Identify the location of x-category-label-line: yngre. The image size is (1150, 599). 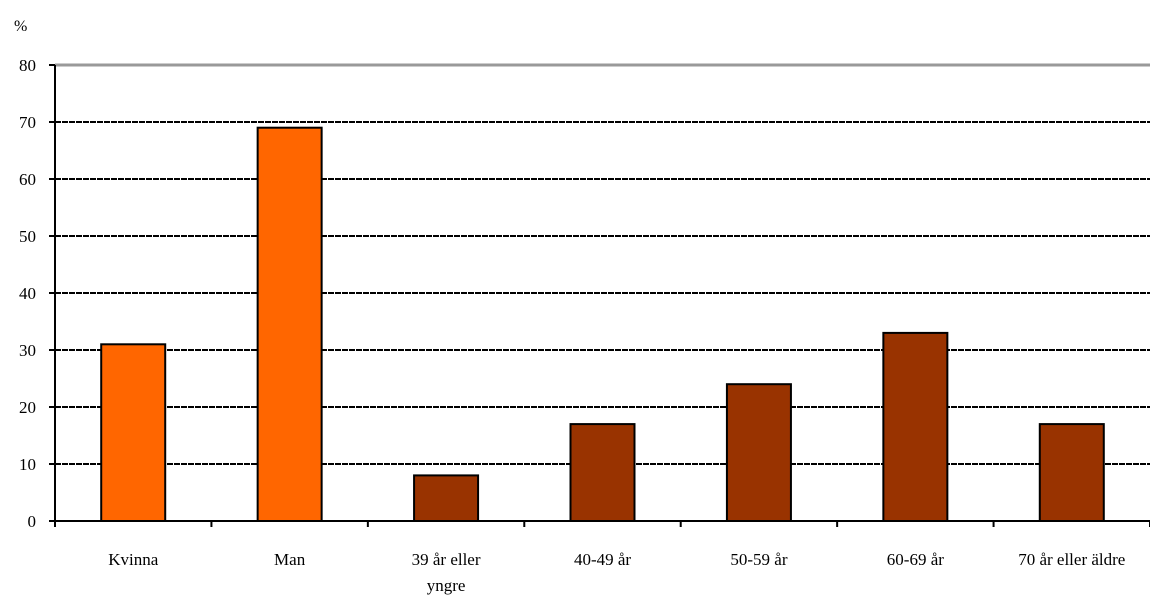
(446, 585).